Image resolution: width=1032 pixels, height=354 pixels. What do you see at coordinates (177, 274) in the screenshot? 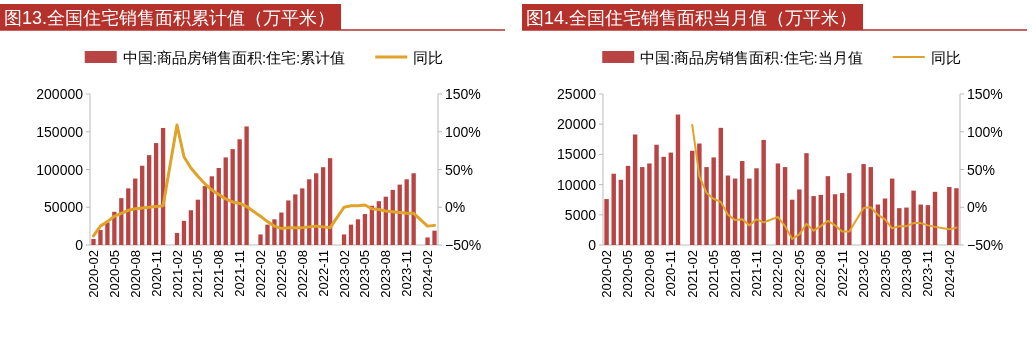
I see `x-tick-label: 2021-02` at bounding box center [177, 274].